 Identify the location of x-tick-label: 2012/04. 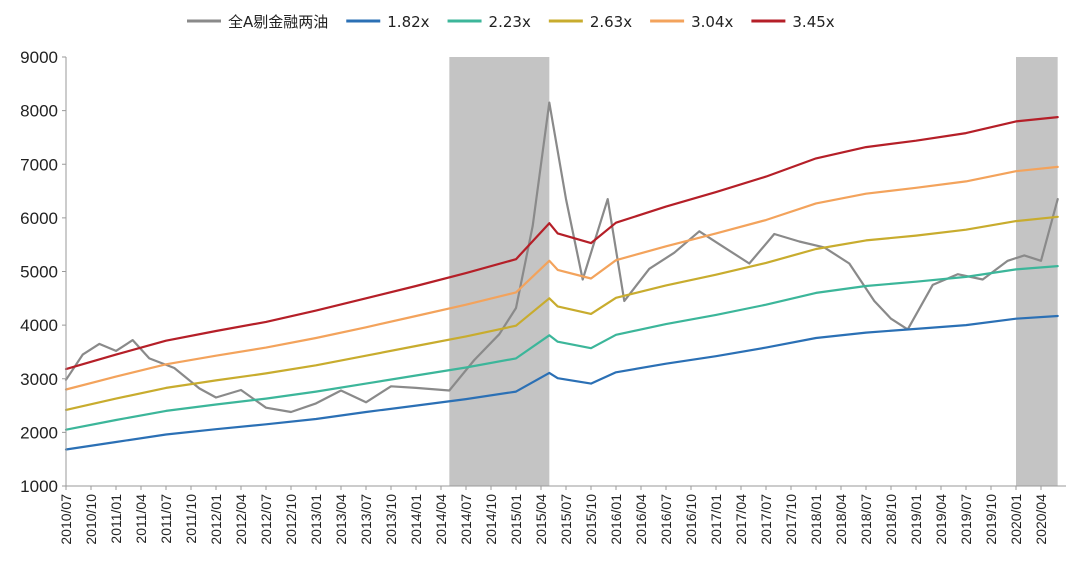
(241, 519).